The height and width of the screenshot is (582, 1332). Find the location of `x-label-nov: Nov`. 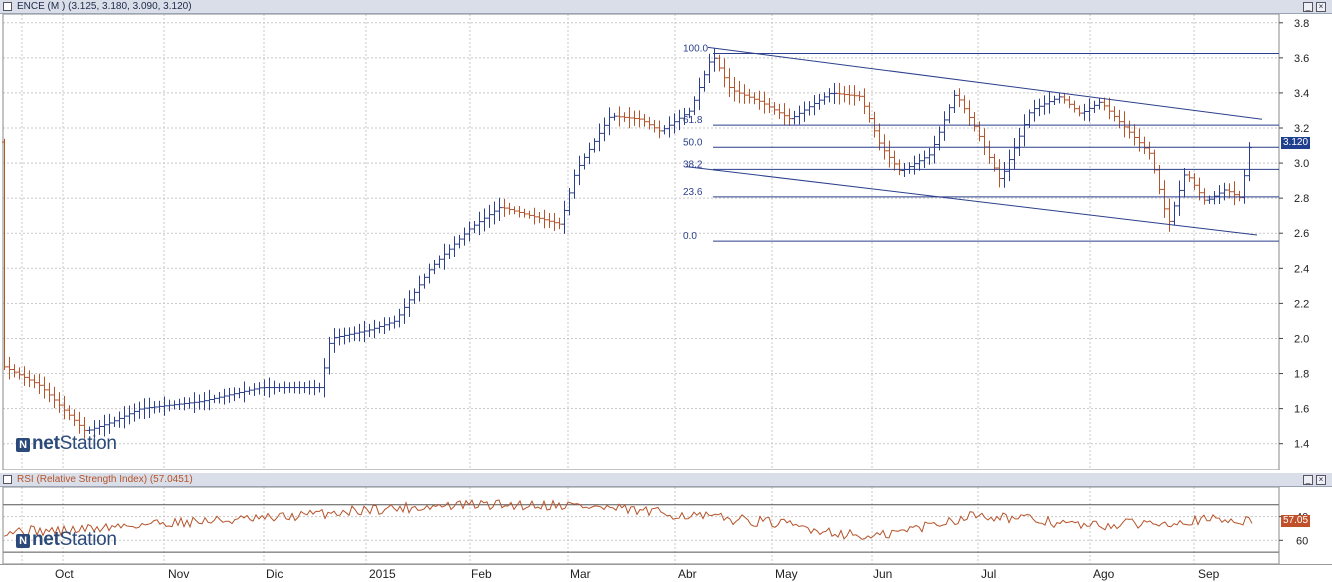

x-label-nov: Nov is located at coordinates (179, 574).